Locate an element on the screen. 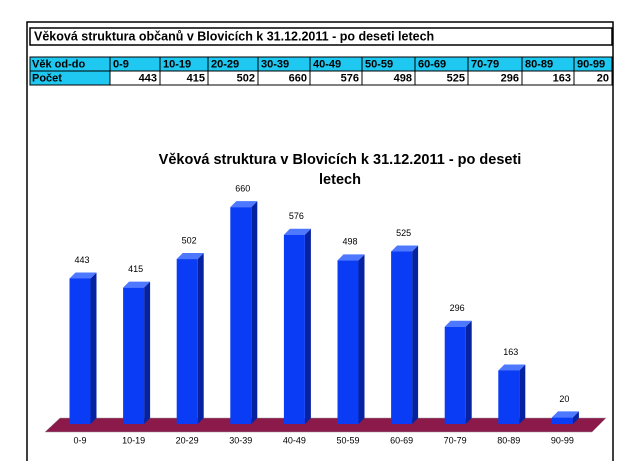 This screenshot has width=637, height=466. table-header: 20-29 is located at coordinates (225, 64).